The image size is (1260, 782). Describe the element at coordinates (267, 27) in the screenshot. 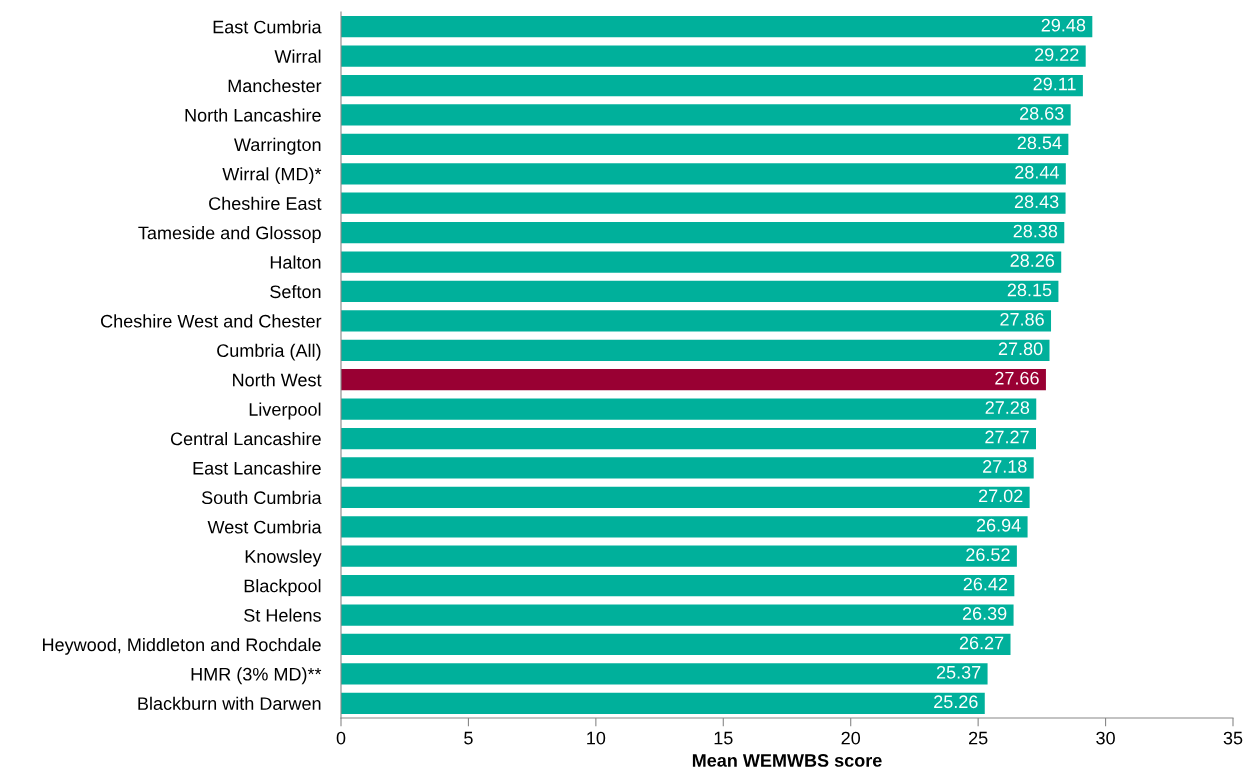

I see `y-tick-label: East Cumbria` at that location.